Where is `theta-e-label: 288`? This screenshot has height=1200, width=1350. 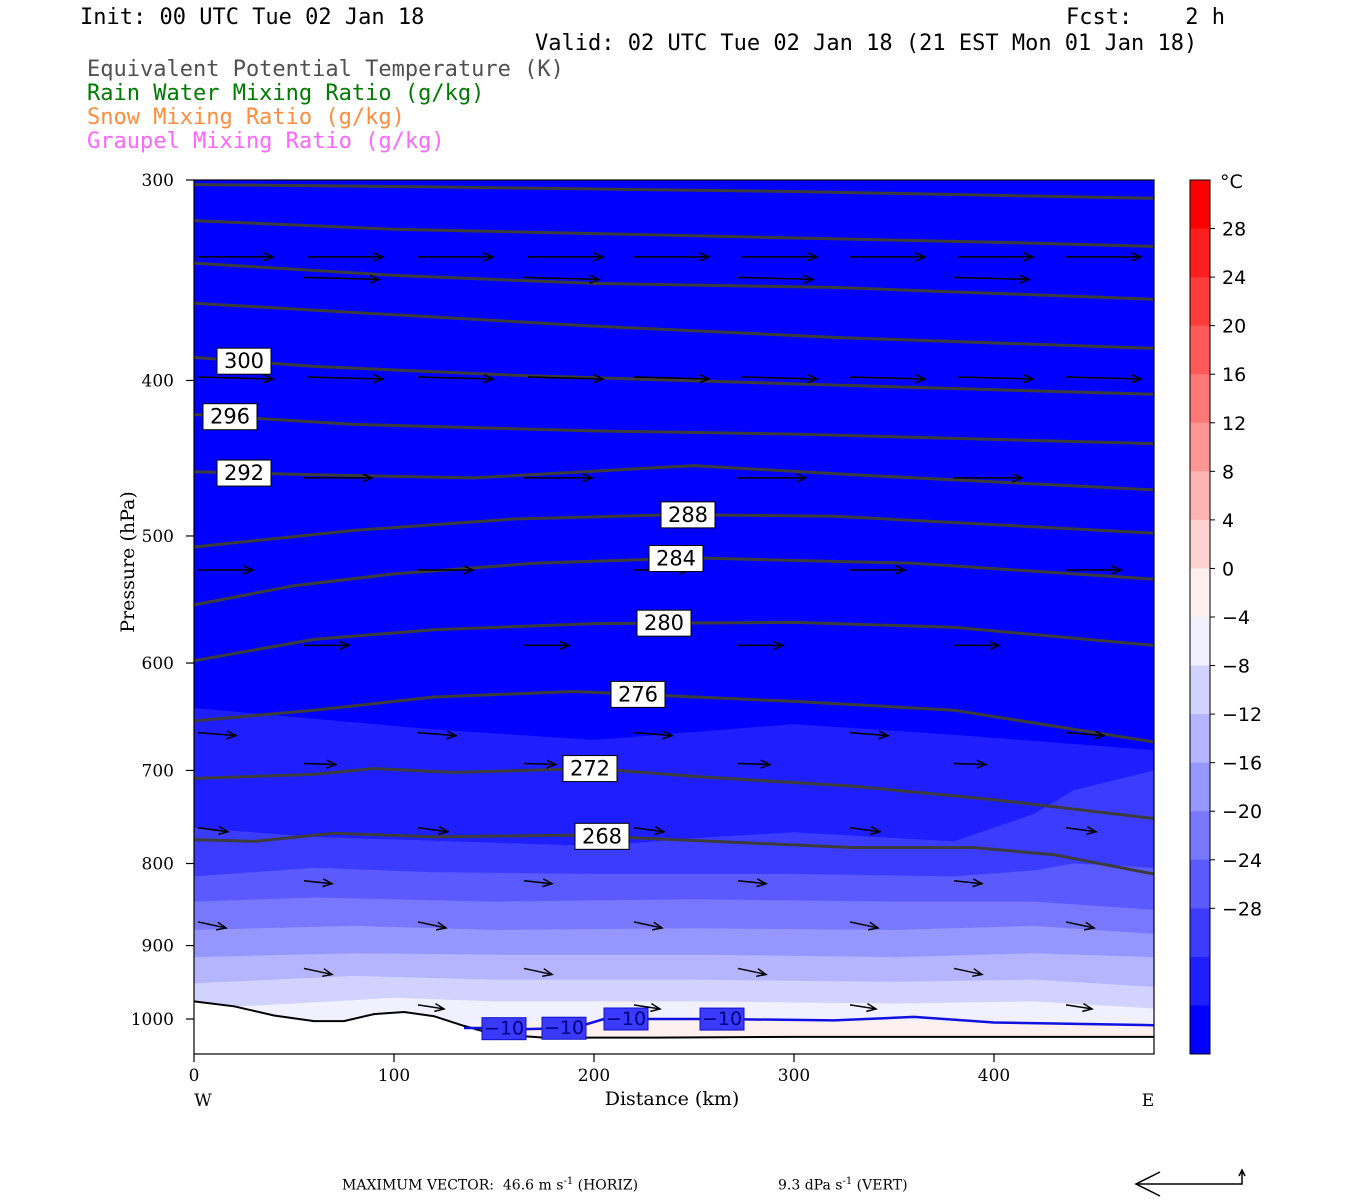 theta-e-label: 288 is located at coordinates (688, 515).